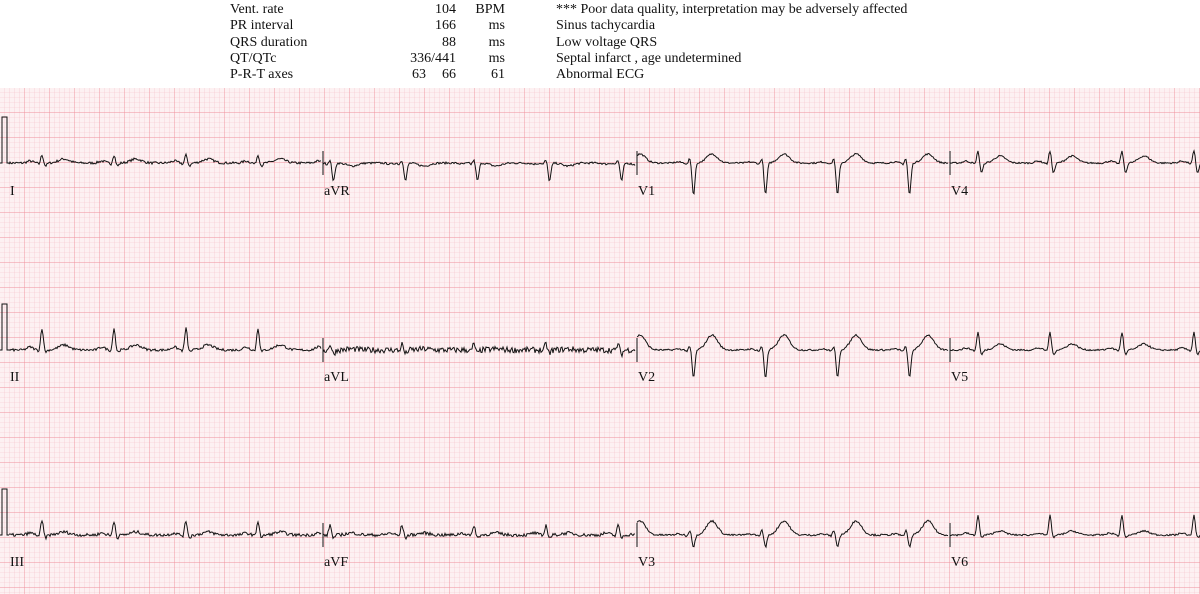  What do you see at coordinates (449, 42) in the screenshot?
I see `measure-value: 88` at bounding box center [449, 42].